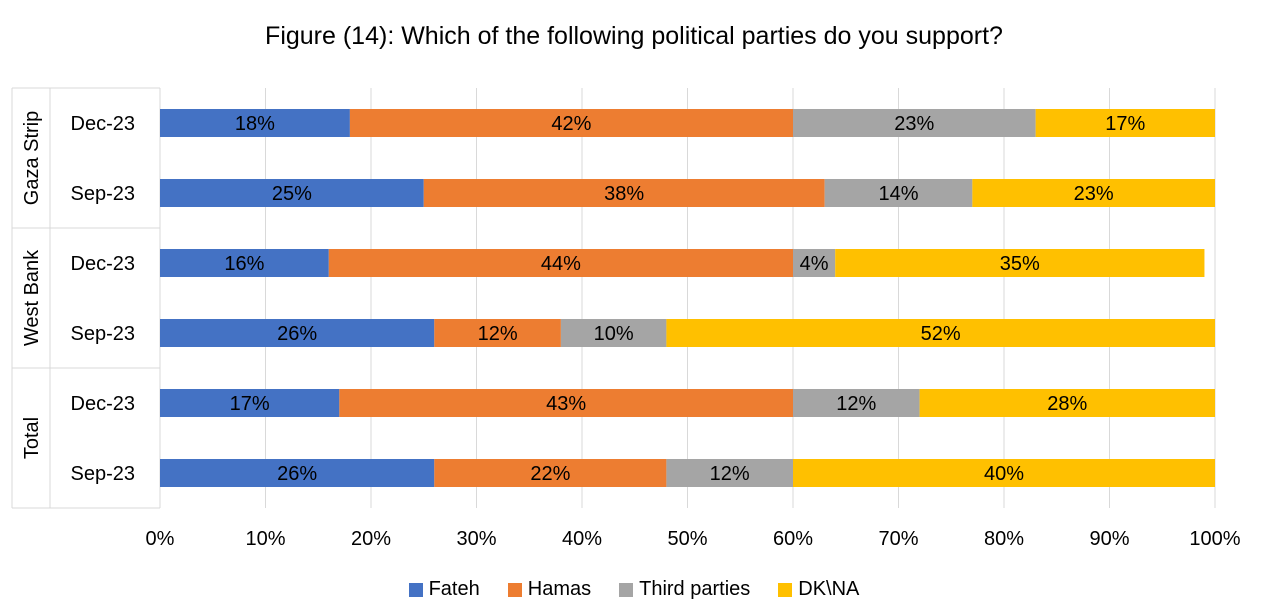 The image size is (1268, 614). I want to click on legend-label: Hamas, so click(559, 589).